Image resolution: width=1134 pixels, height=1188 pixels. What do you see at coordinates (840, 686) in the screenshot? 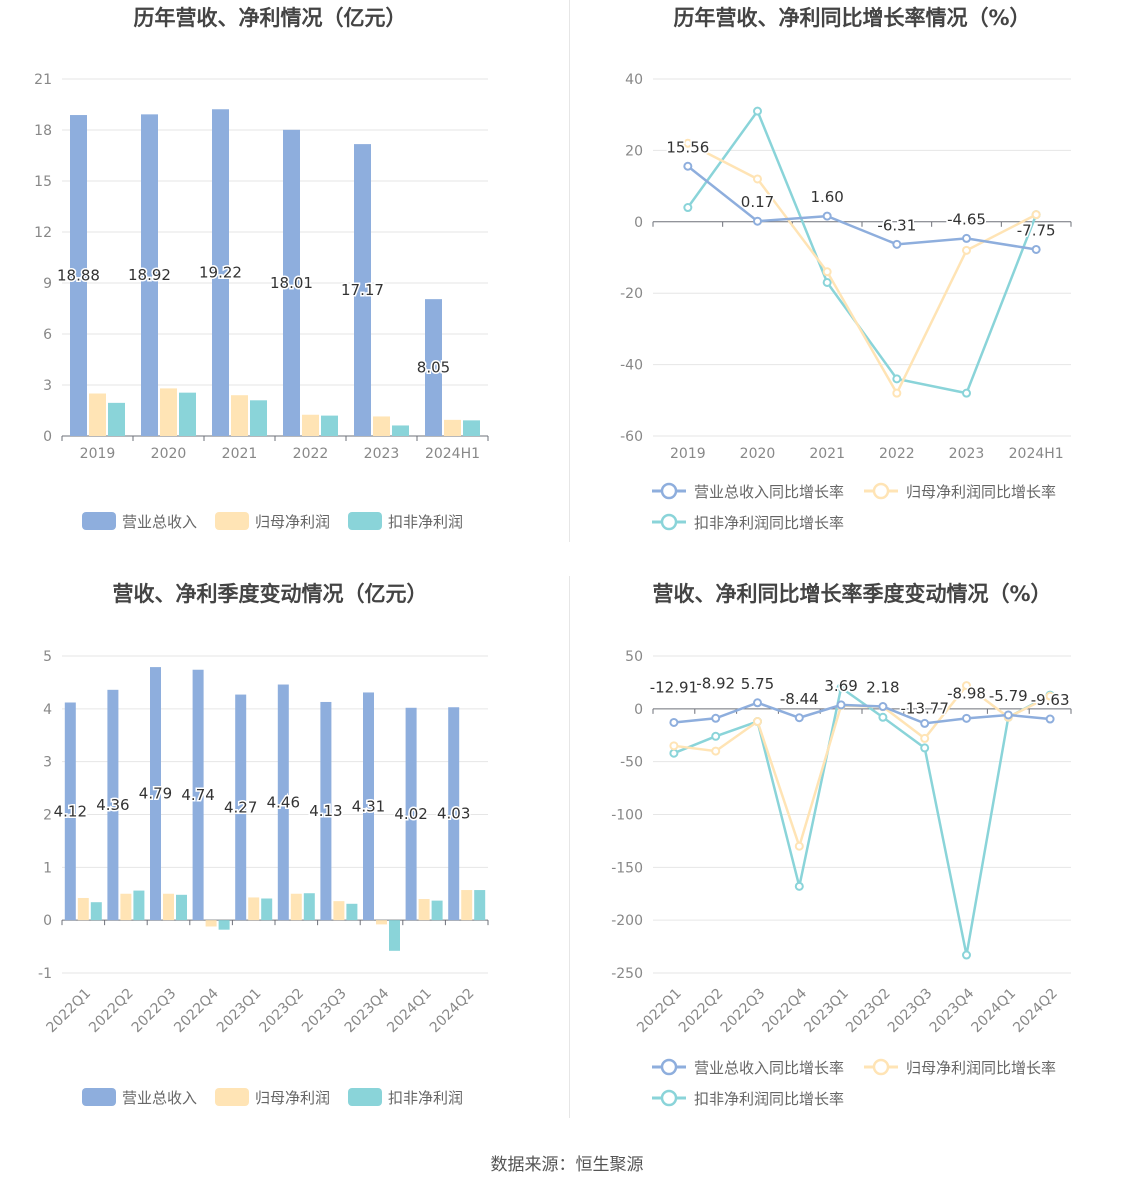
I see `data-label-revenue-growth: 3.69` at bounding box center [840, 686].